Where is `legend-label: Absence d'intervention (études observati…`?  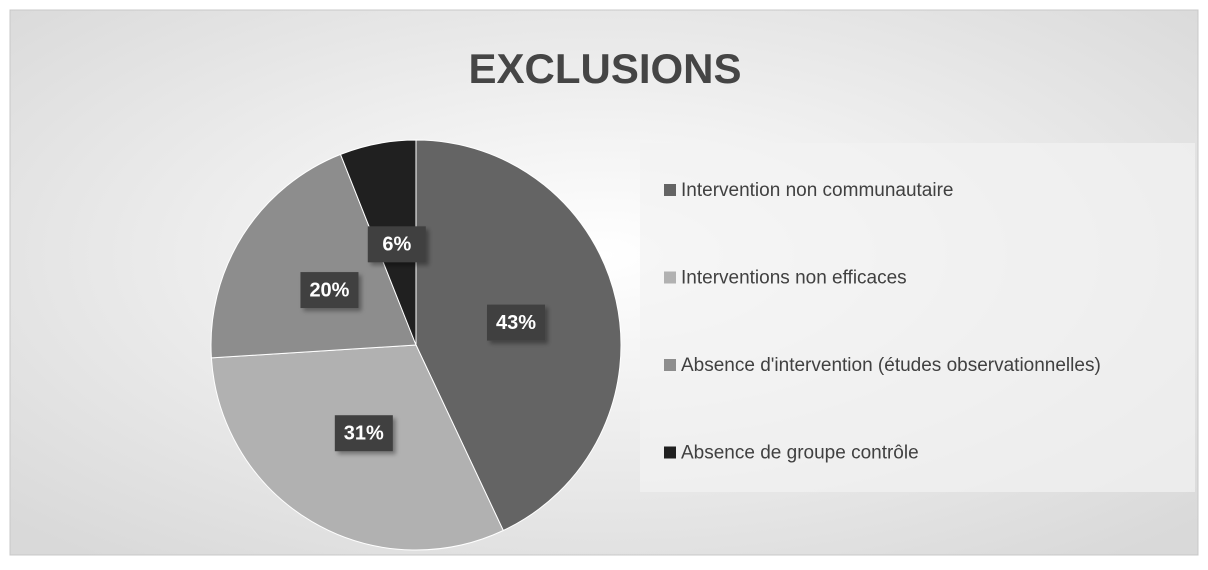 legend-label: Absence d'intervention (études observati… is located at coordinates (891, 365).